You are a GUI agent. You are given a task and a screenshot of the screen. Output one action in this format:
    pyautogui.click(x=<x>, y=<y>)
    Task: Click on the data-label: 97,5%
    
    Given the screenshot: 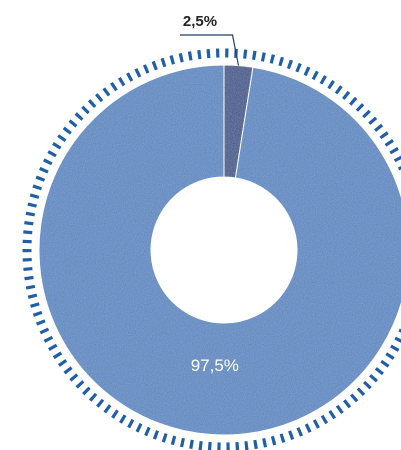 What is the action you would take?
    pyautogui.click(x=215, y=365)
    